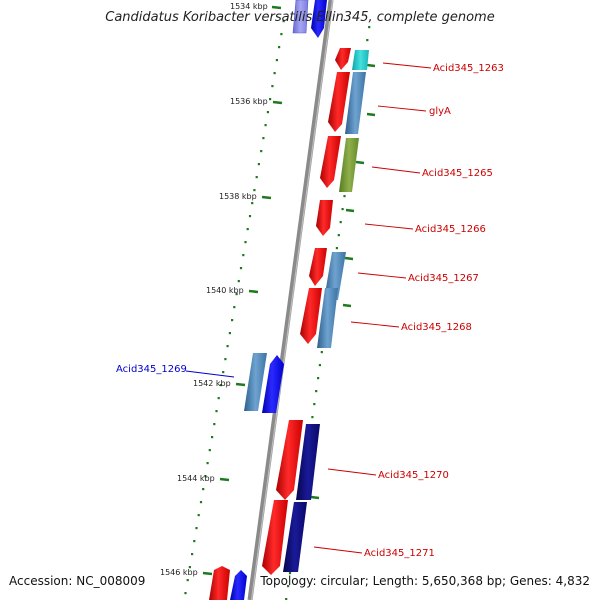 The height and width of the screenshot is (600, 600). I want to click on scale-label: 1544 kbp, so click(196, 478).